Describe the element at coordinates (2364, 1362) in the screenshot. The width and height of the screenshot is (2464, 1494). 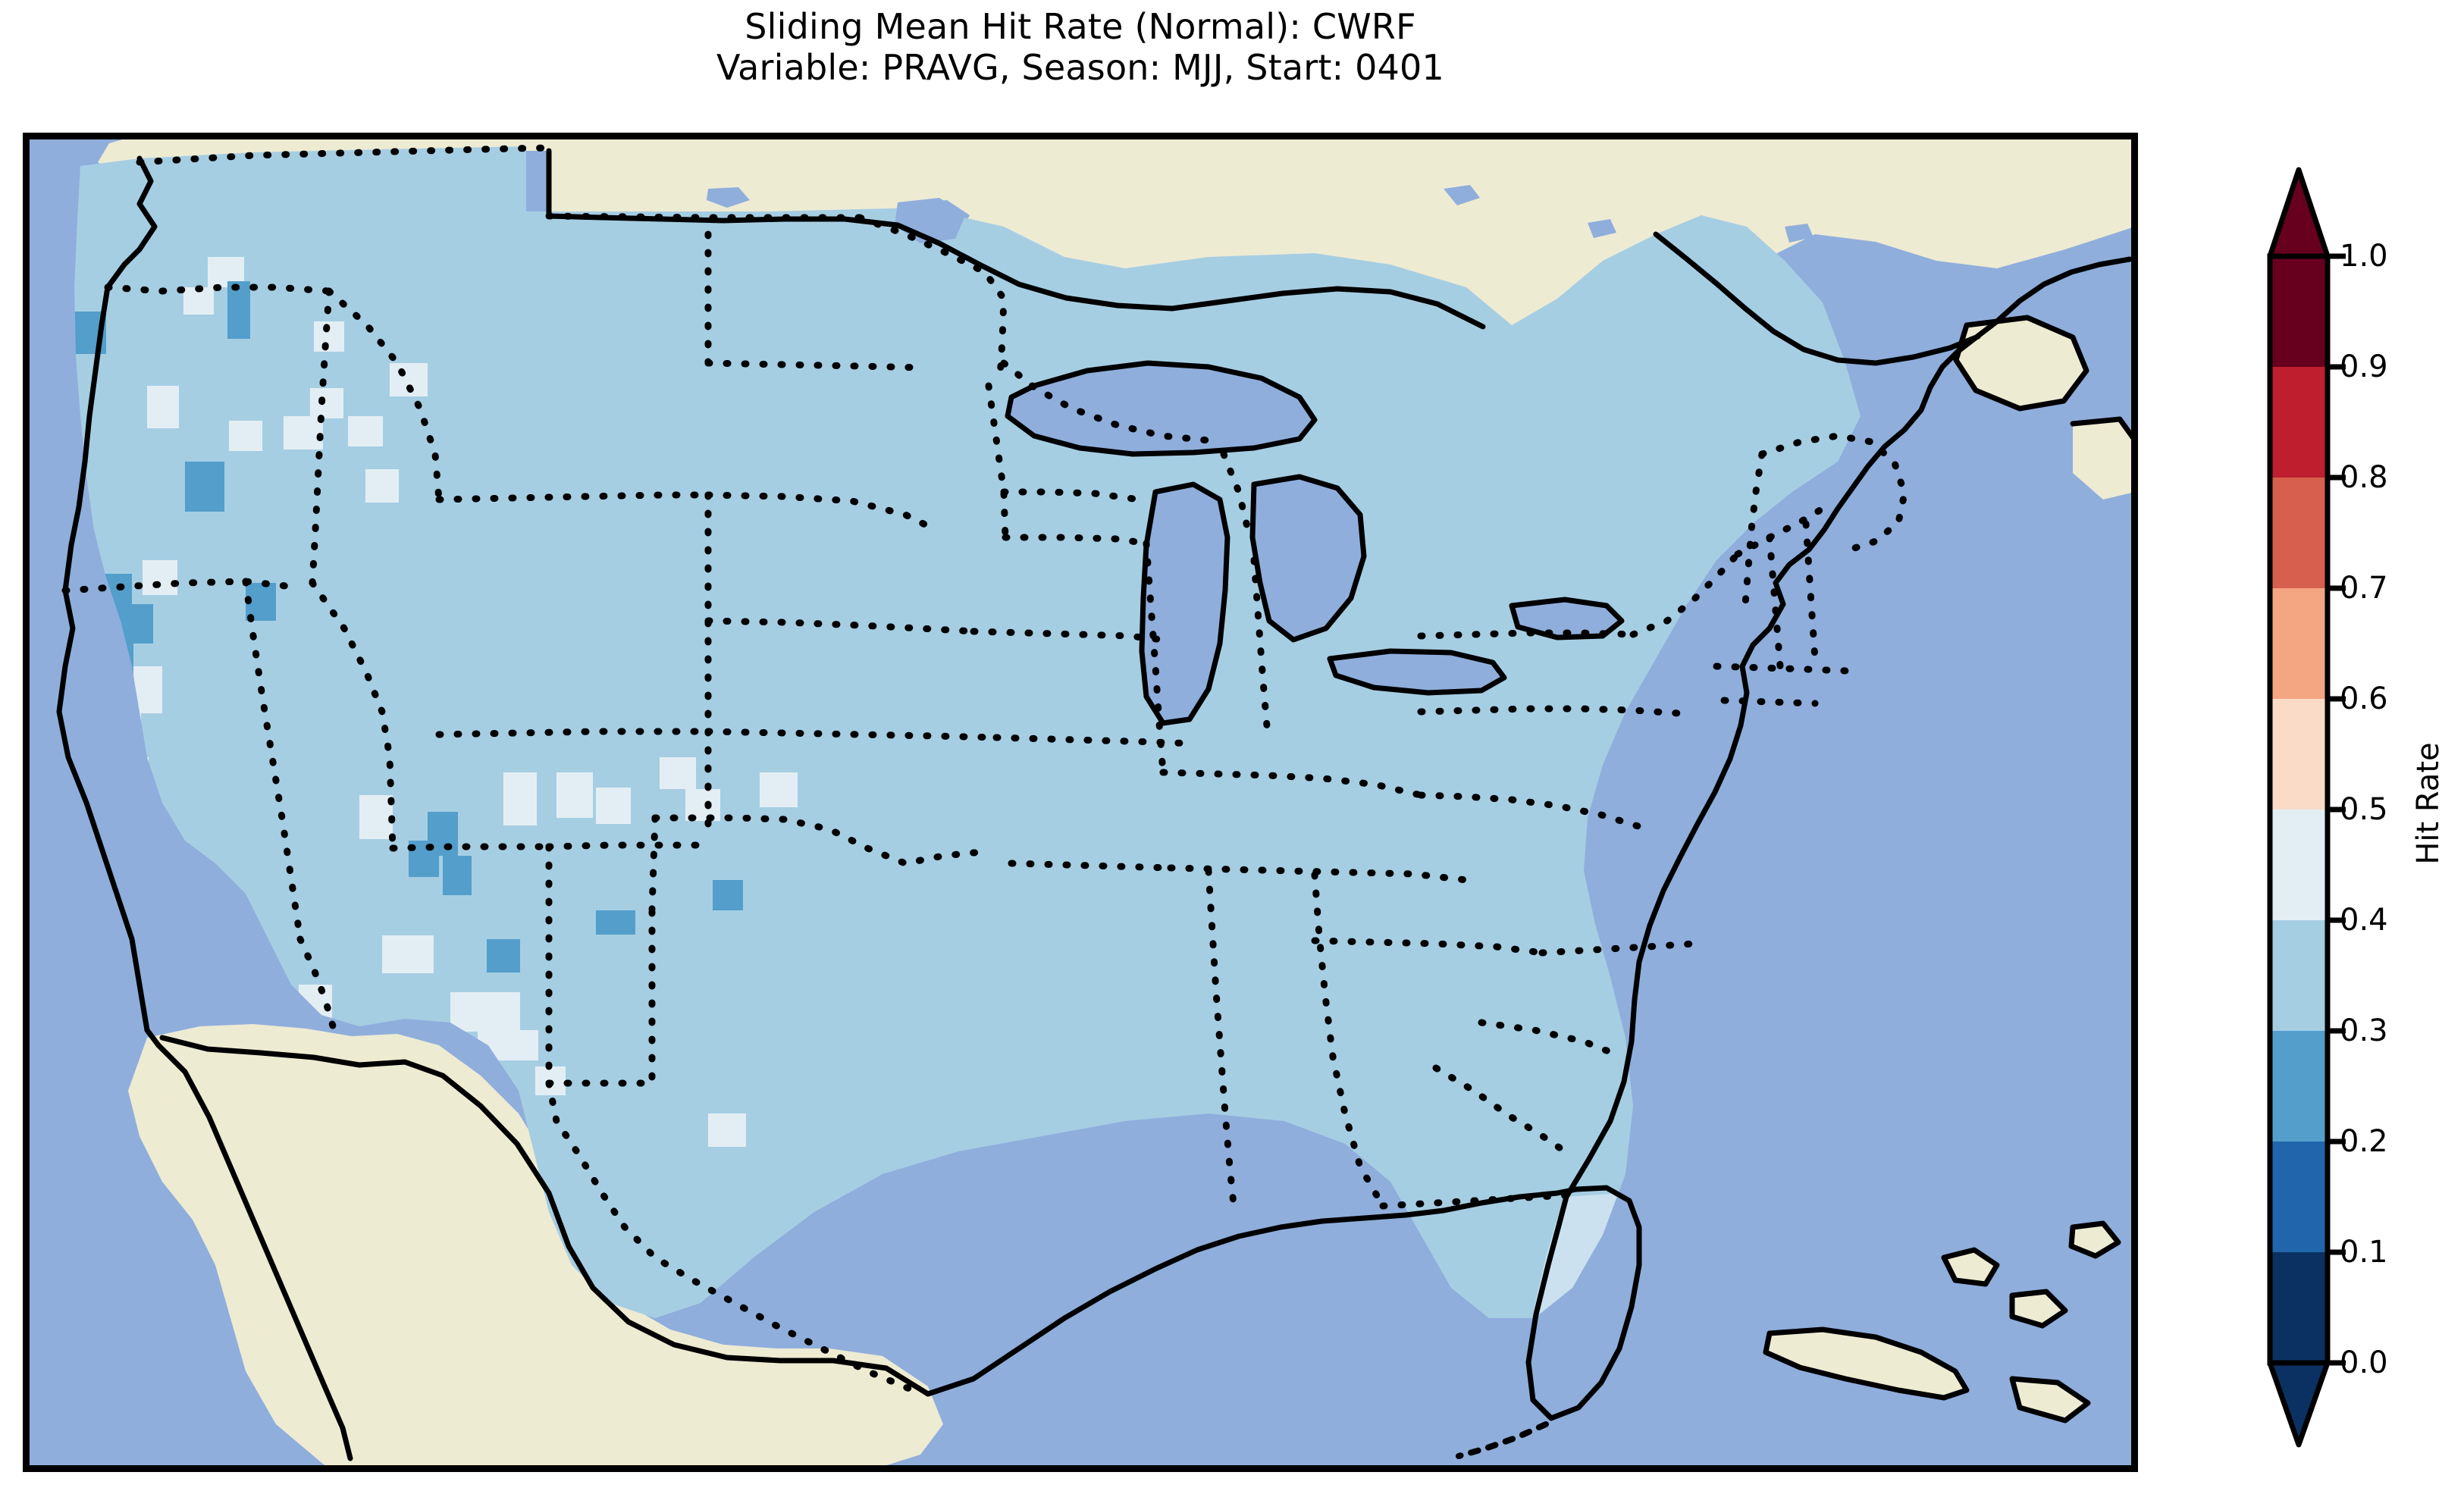
I see `colorbar-tick-0.0: 0.0` at that location.